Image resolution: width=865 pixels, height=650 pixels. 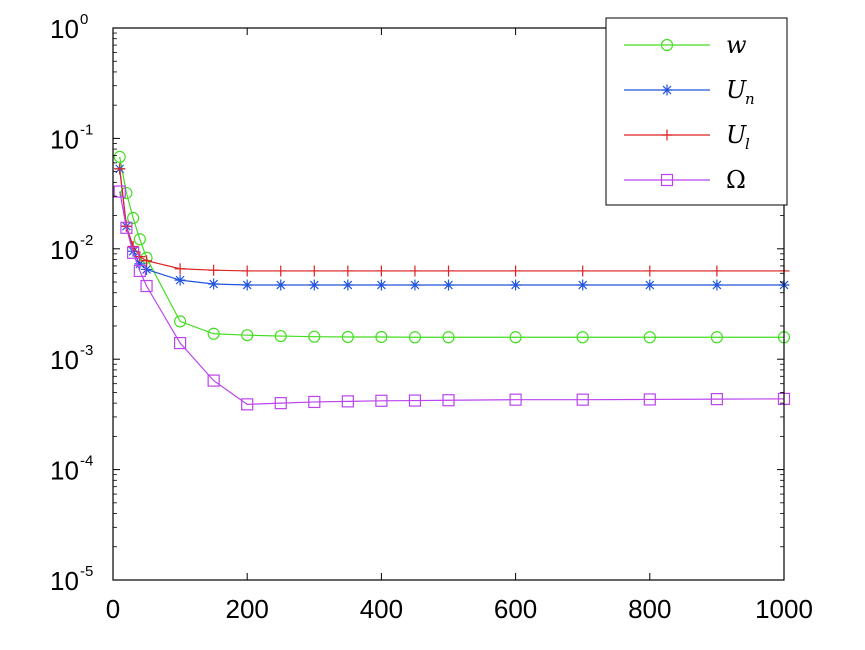 What do you see at coordinates (86, 461) in the screenshot?
I see `y-tick-exponent: -4` at bounding box center [86, 461].